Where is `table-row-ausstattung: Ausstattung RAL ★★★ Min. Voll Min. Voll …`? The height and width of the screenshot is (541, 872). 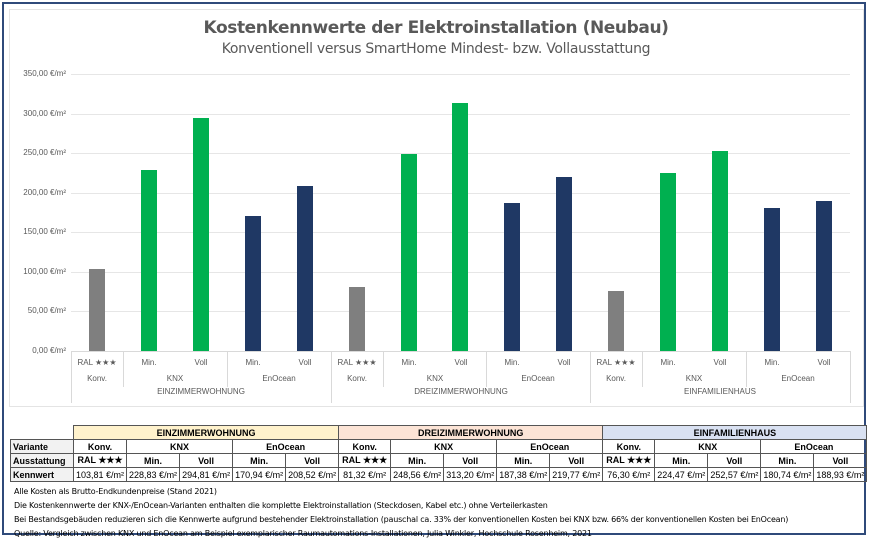
table-row-ausstattung: Ausstattung RAL ★★★ Min. Voll Min. Voll … is located at coordinates (439, 460).